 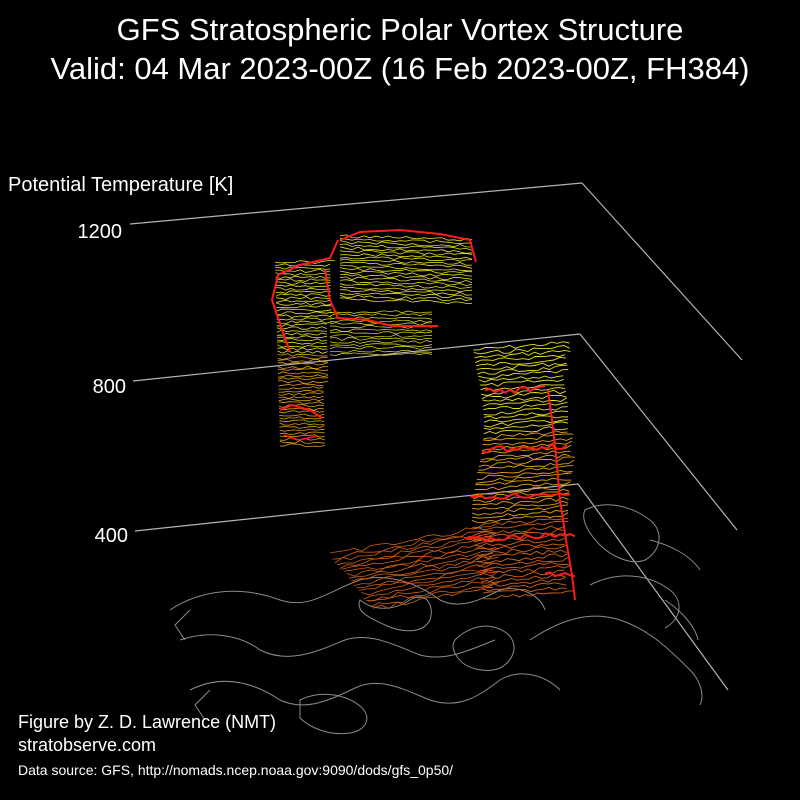 I want to click on z-tick-label-800: 800, so click(x=109, y=387).